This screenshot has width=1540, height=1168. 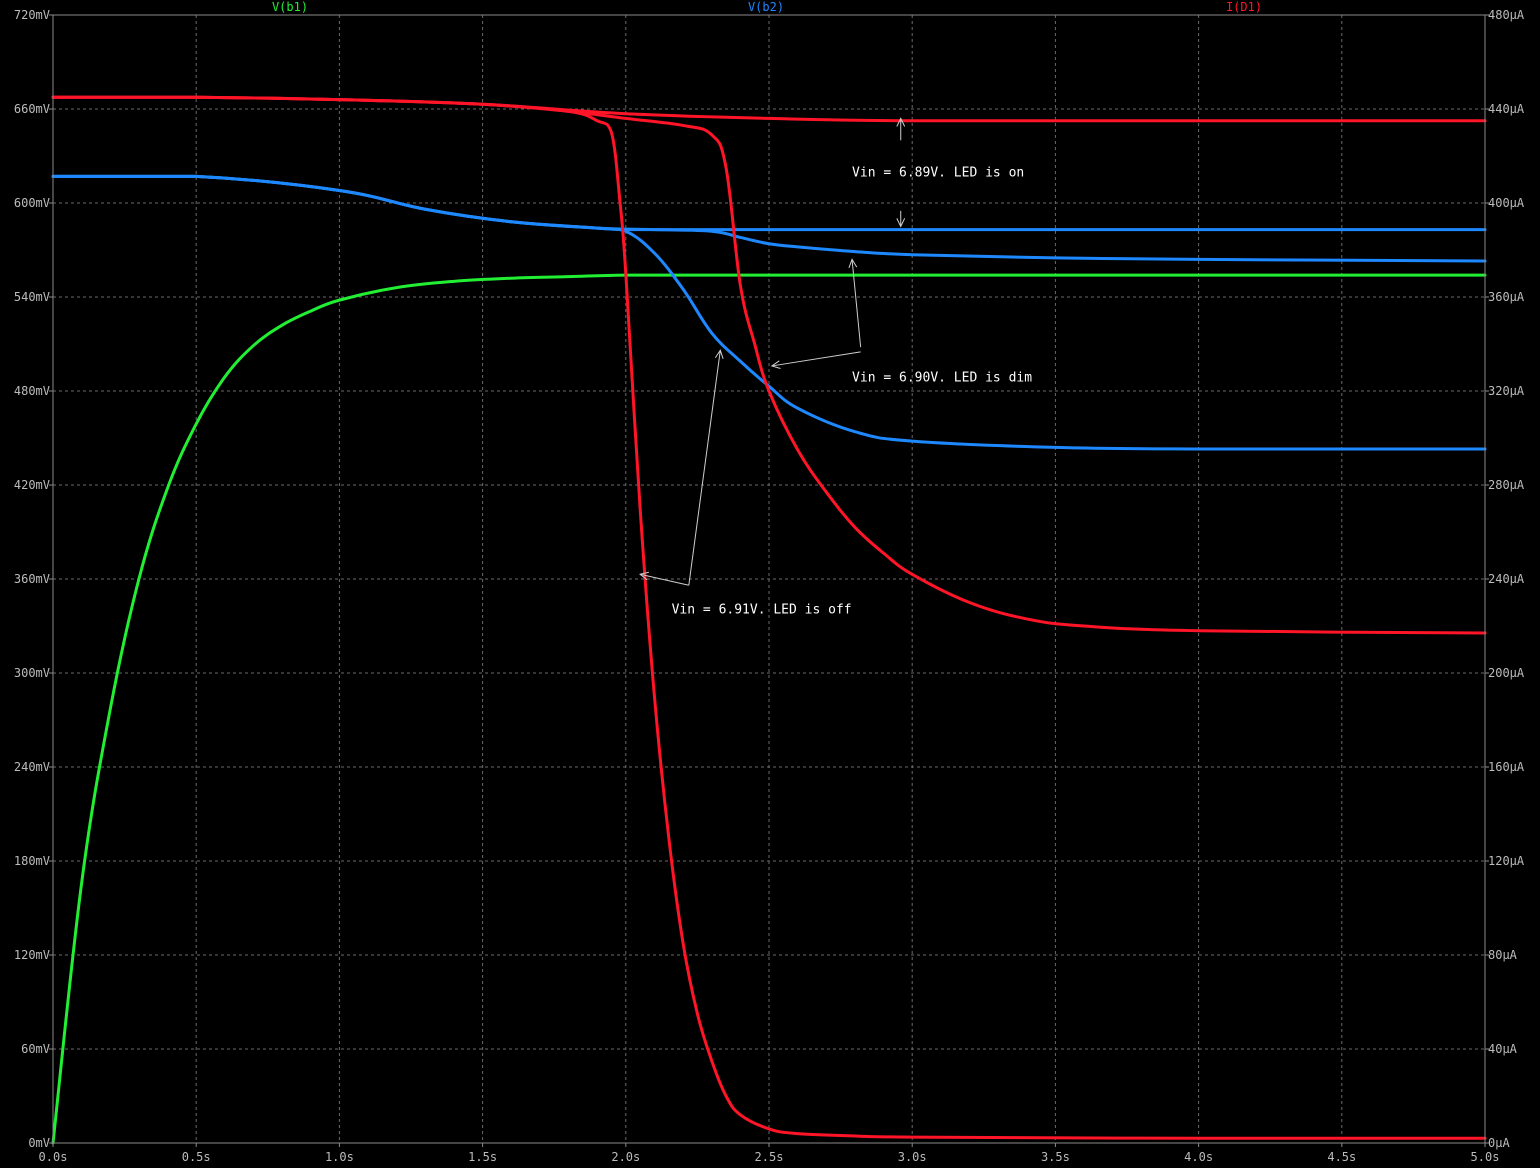 I want to click on y-left-tick-label: 600mV, so click(x=32, y=203).